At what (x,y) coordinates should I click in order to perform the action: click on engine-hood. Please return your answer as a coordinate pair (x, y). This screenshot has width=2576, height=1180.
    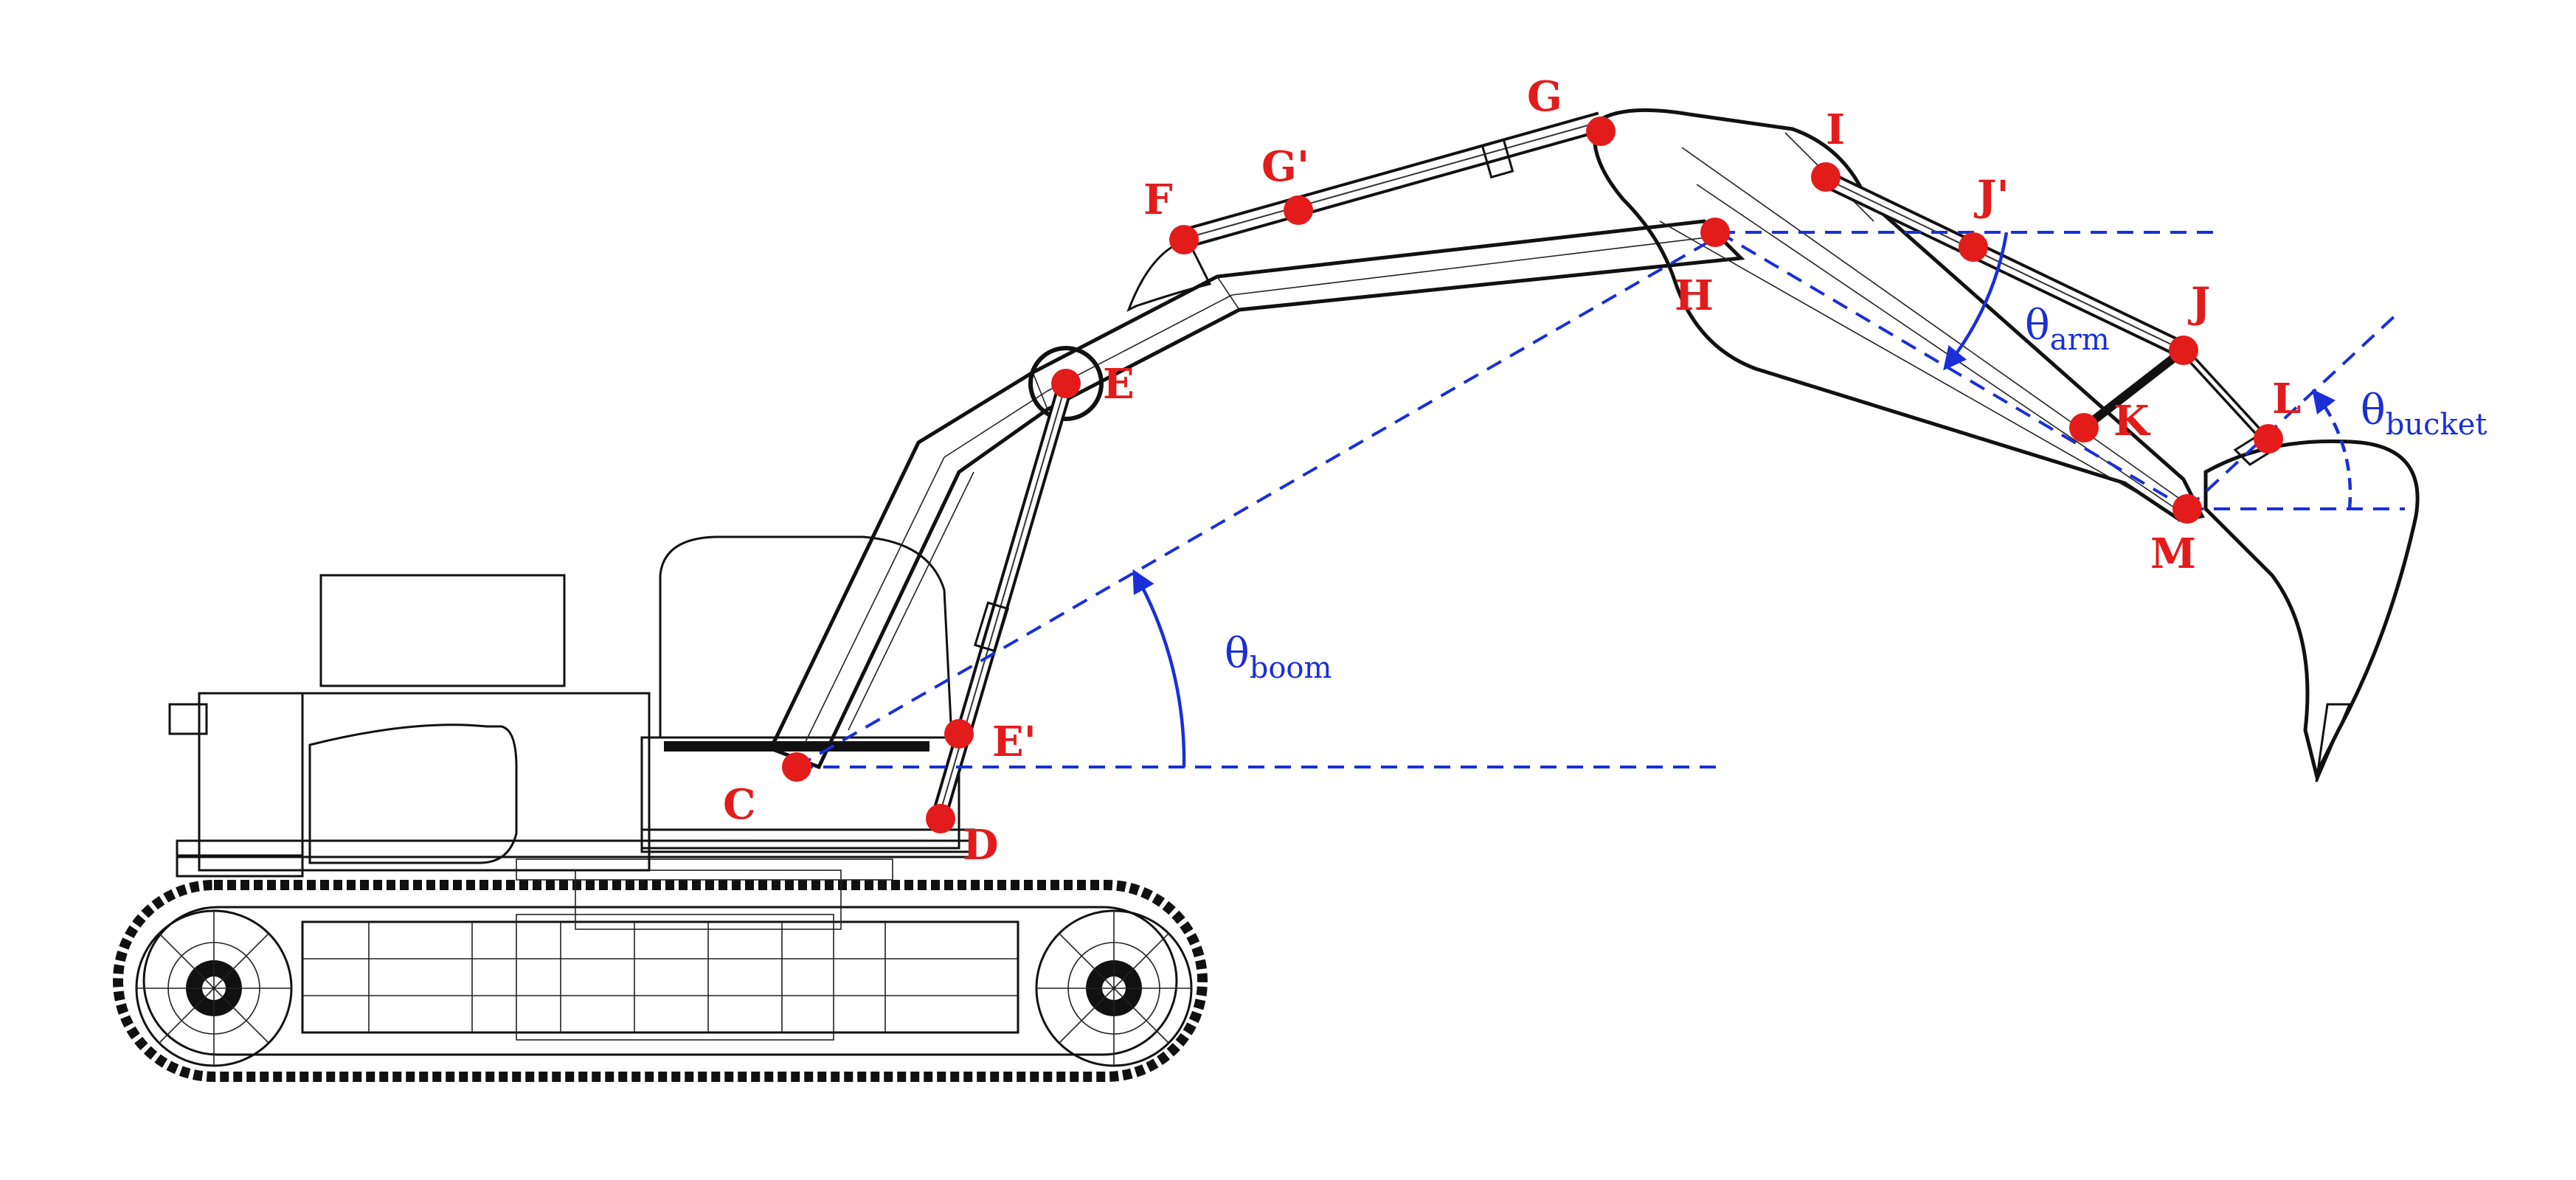
    Looking at the image, I should click on (476, 782).